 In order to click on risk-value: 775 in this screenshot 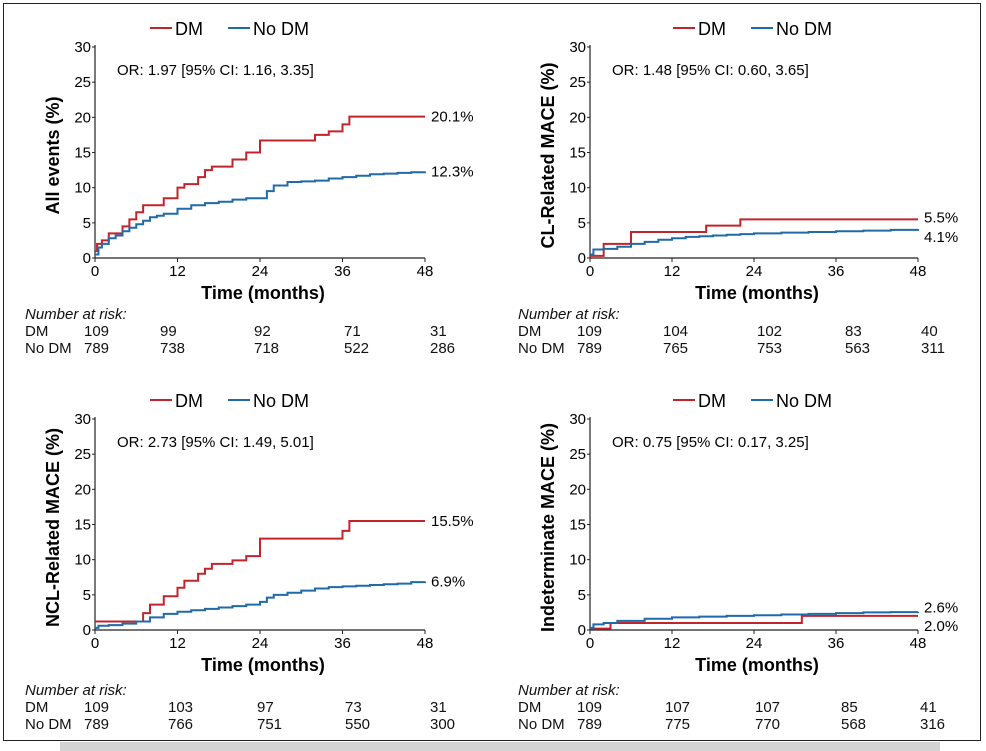, I will do `click(678, 724)`.